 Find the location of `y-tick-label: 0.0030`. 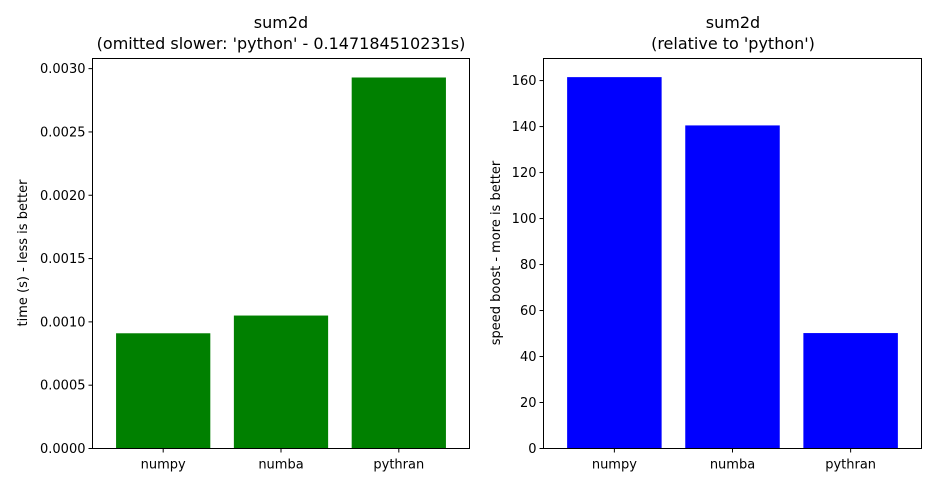

y-tick-label: 0.0030 is located at coordinates (63, 69).